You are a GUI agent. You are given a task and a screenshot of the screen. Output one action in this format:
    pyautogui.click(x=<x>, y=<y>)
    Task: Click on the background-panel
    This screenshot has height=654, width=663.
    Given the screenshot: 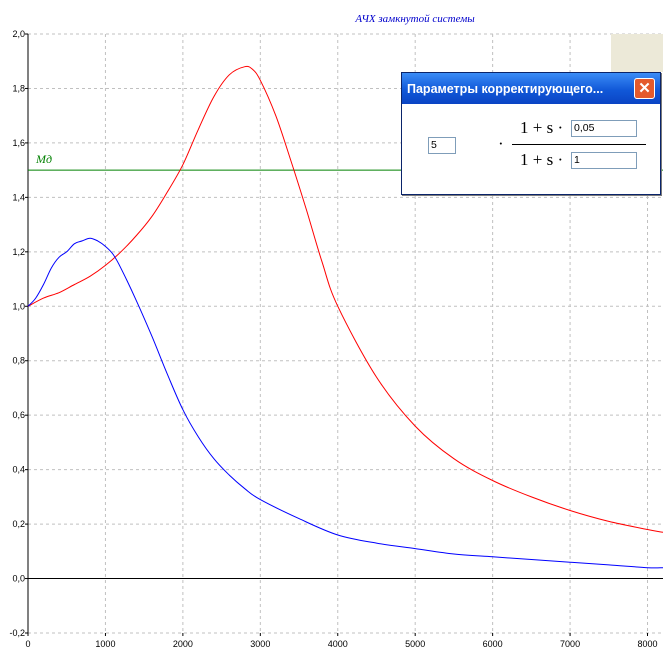 What is the action you would take?
    pyautogui.click(x=637, y=53)
    